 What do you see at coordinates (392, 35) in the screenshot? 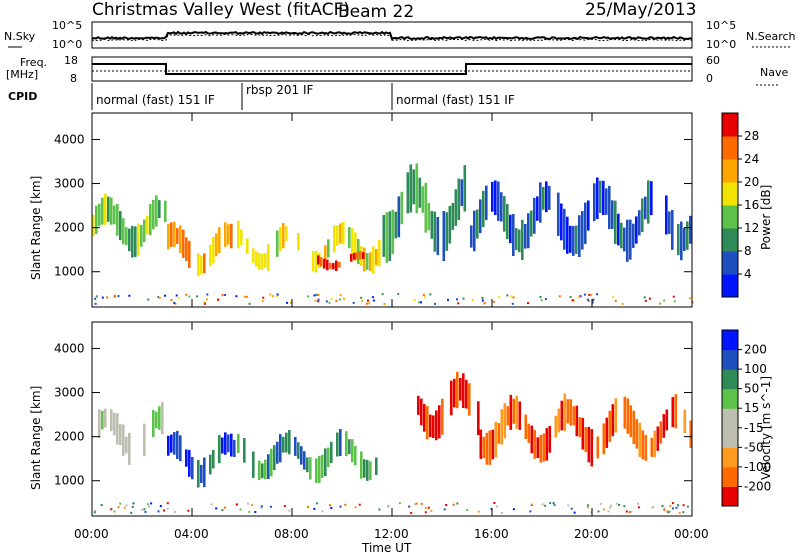
I see `nsky-line` at bounding box center [392, 35].